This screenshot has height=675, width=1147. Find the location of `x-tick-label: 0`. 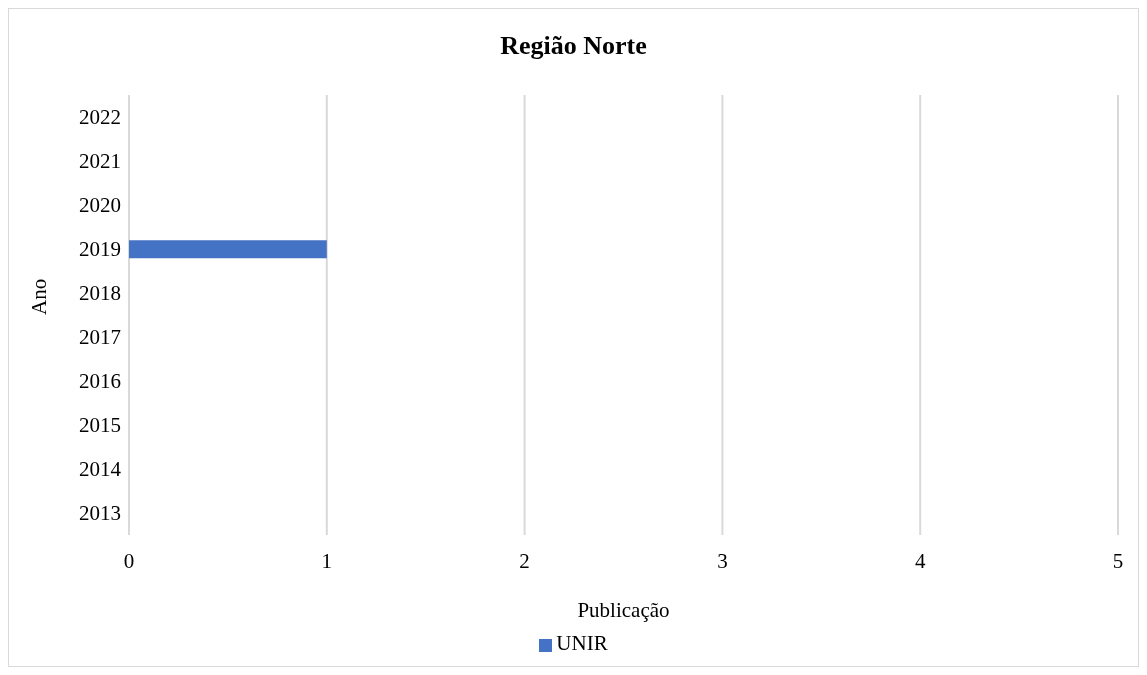

x-tick-label: 0 is located at coordinates (129, 560).